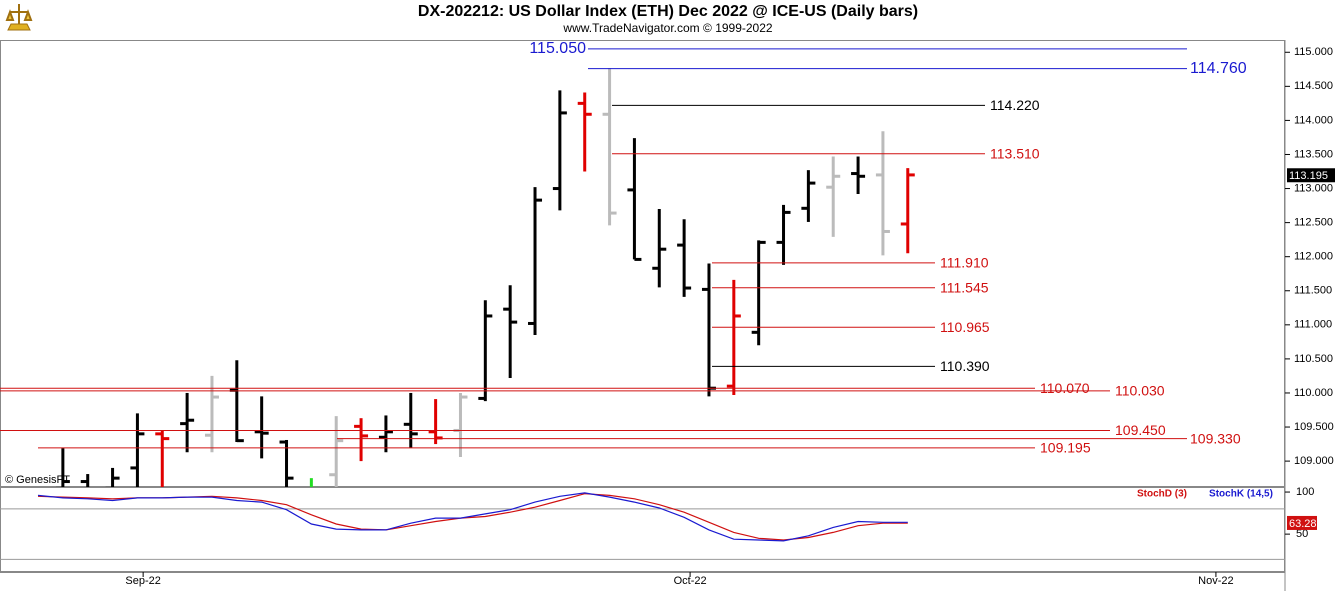 The height and width of the screenshot is (591, 1336). I want to click on level-label: 110.030, so click(1140, 391).